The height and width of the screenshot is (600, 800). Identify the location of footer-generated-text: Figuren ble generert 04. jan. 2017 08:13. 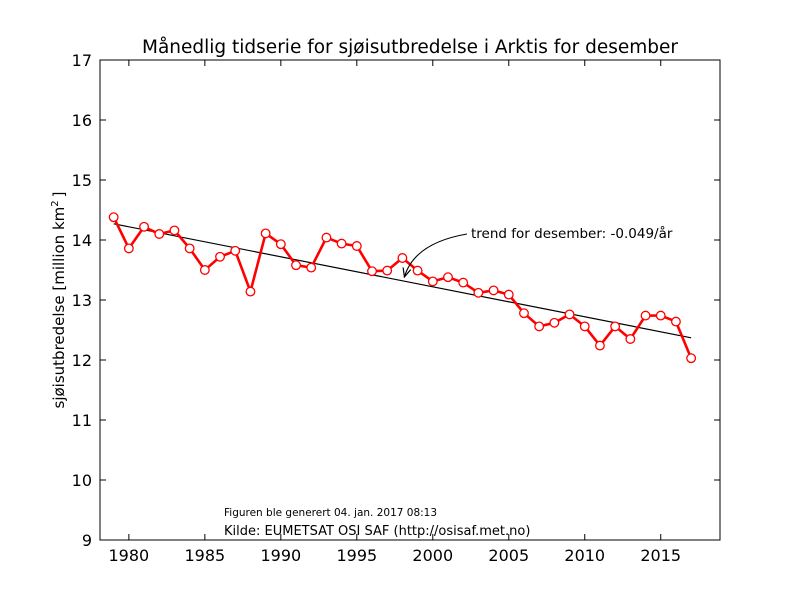
(330, 513).